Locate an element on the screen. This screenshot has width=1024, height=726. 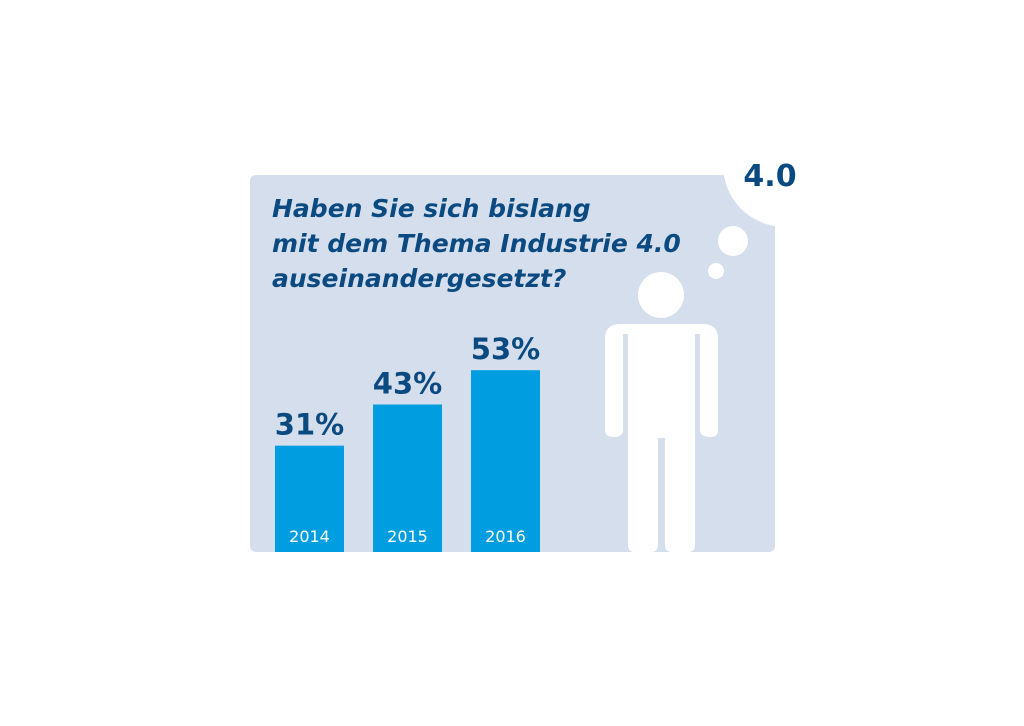
chart-title-line-3: auseinandergesetzt? is located at coordinates (419, 278).